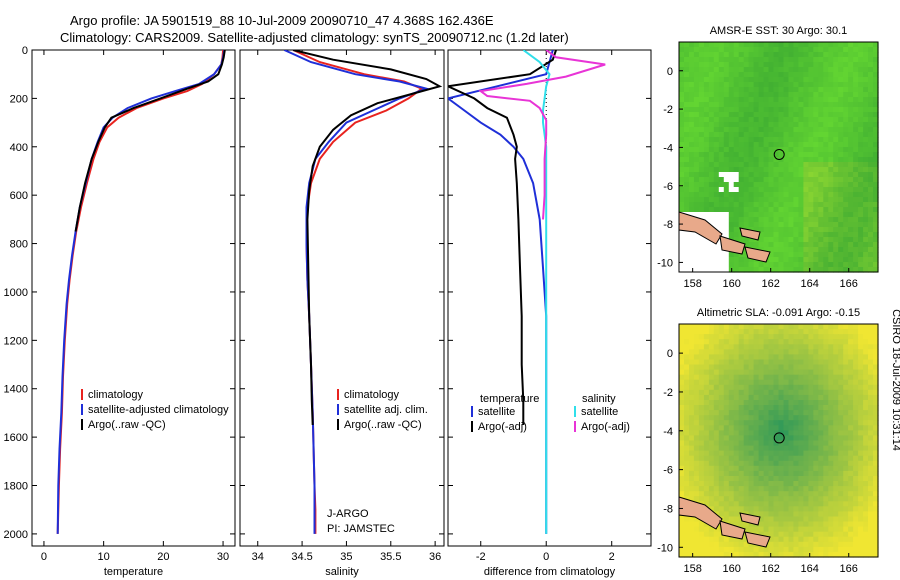 This screenshot has height=580, width=900. Describe the element at coordinates (16, 438) in the screenshot. I see `y-tick-label: 1600` at that location.